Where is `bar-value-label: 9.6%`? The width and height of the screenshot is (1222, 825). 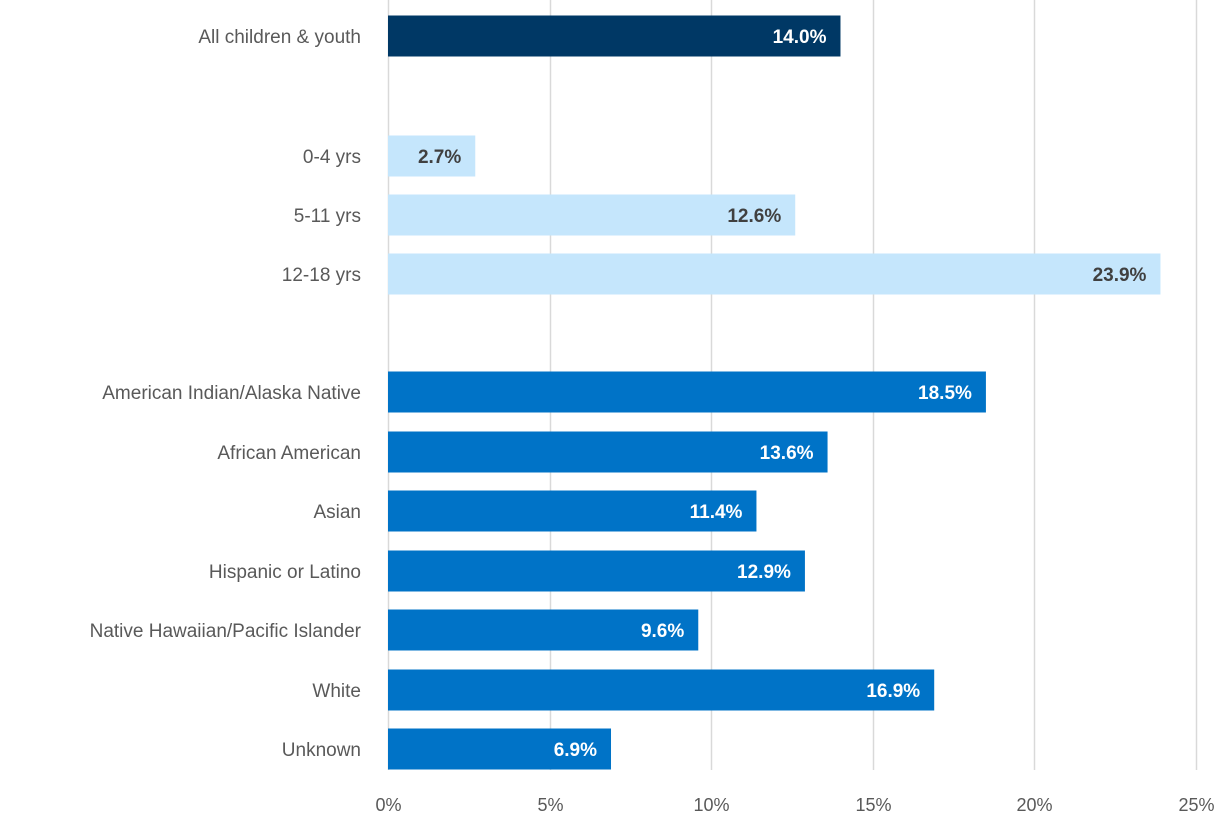 bar-value-label: 9.6% is located at coordinates (662, 631).